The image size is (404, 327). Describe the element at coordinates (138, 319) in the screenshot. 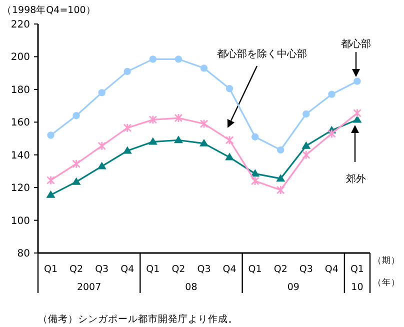

I see `text: （備考）シンガポール都市開発庁より作成。` at that location.